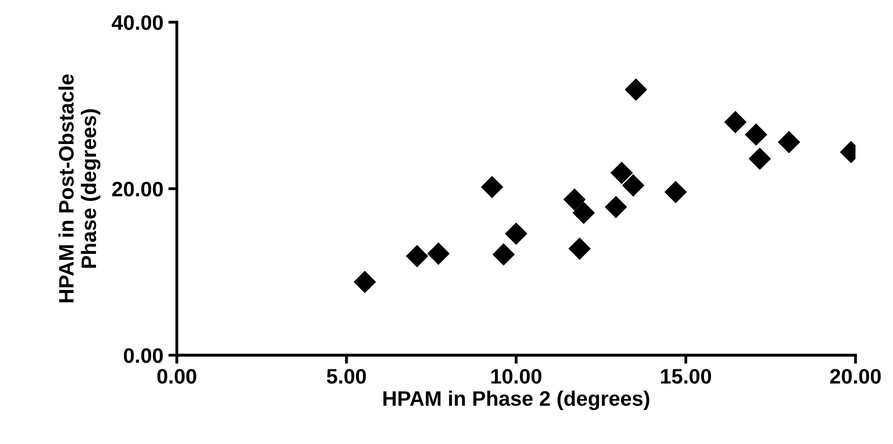  What do you see at coordinates (176, 376) in the screenshot?
I see `x-tick-label: 0.00` at bounding box center [176, 376].